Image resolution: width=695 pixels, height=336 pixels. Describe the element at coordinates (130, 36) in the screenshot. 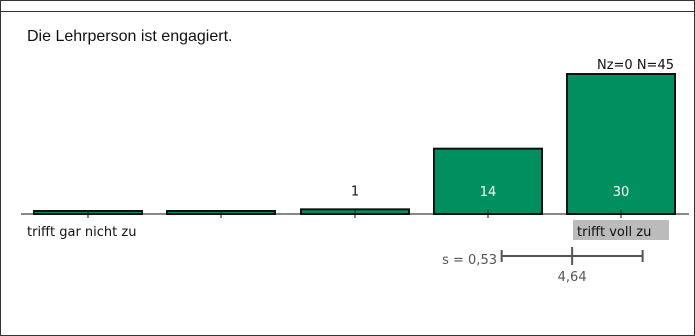

I see `chart-title: Die Lehrperson ist engagiert.` at that location.